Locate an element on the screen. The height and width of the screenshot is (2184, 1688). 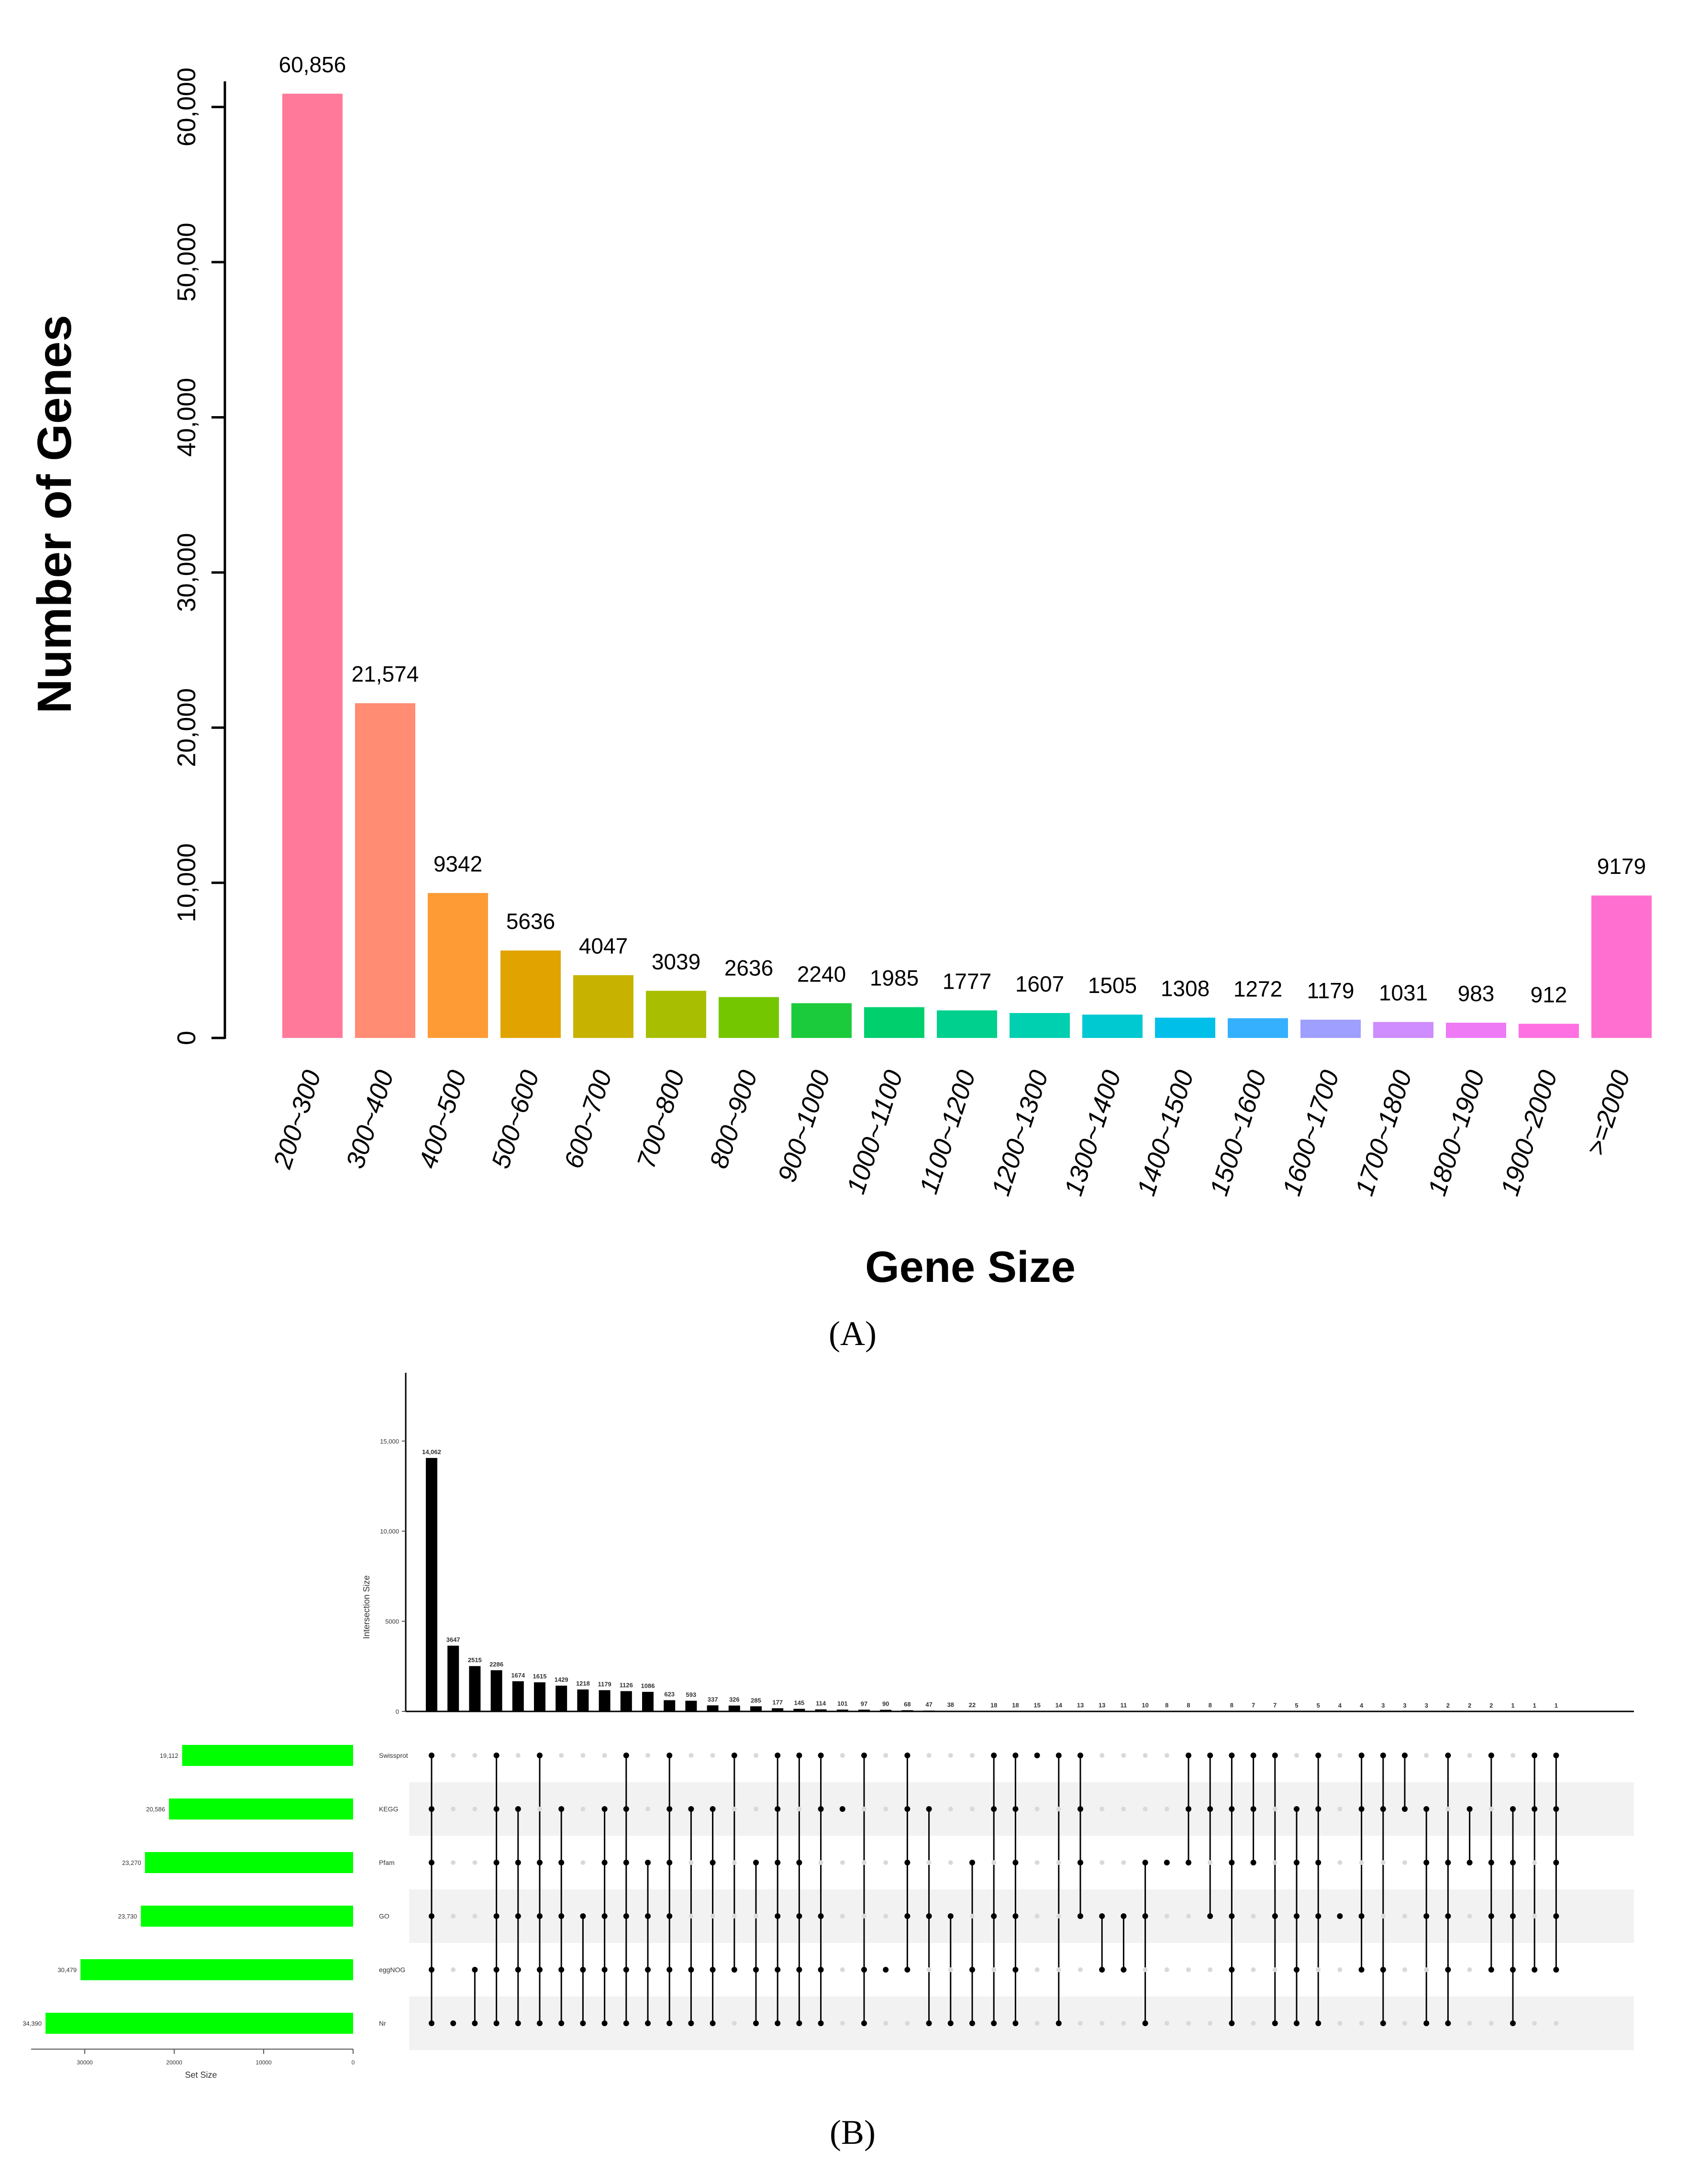
matrix-dot-35-pfam is located at coordinates (1167, 1863).